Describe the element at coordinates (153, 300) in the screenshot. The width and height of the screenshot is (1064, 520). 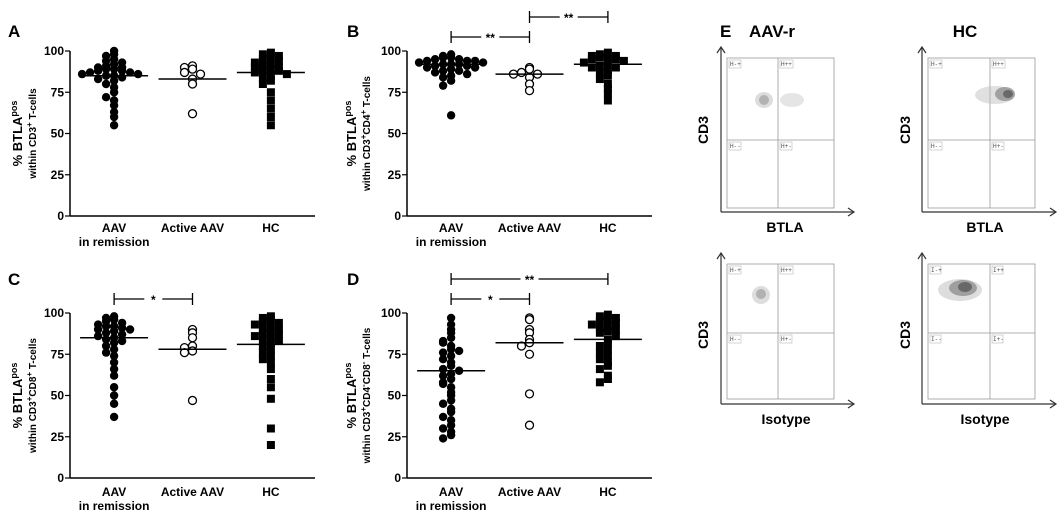
I see `panel-c-significance-label: *` at that location.